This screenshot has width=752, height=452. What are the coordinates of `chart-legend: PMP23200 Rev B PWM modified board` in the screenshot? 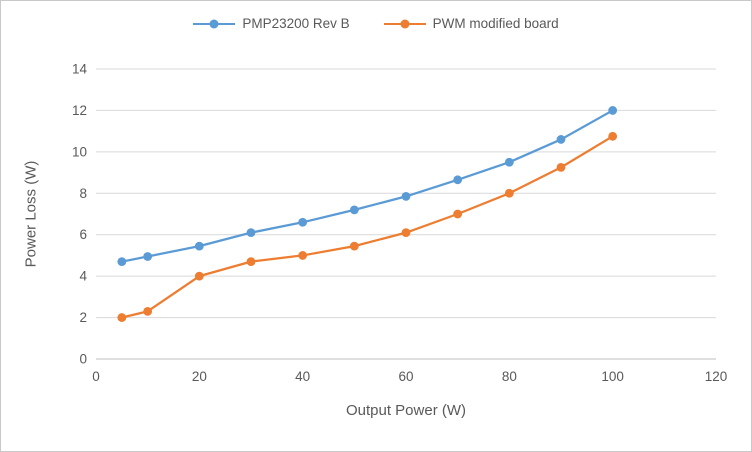 It's located at (376, 23).